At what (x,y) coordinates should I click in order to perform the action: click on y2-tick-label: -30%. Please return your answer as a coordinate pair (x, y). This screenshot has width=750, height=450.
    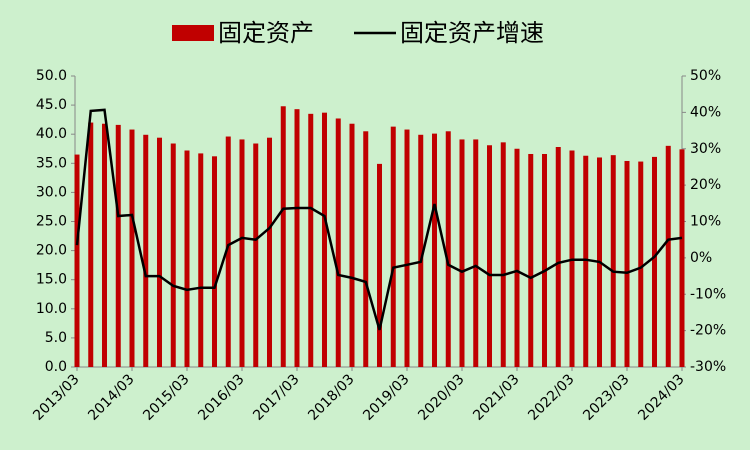
    Looking at the image, I should click on (708, 367).